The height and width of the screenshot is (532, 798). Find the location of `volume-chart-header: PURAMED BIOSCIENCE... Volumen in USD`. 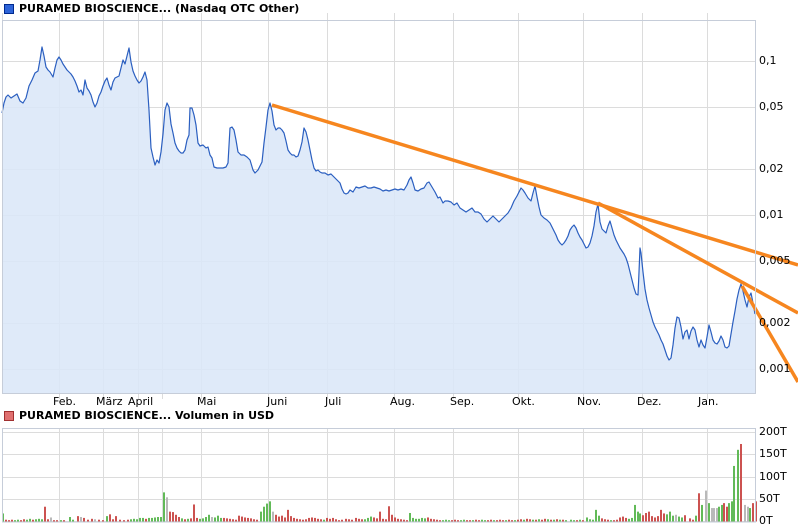

volume-chart-header: PURAMED BIOSCIENCE... Volumen in USD is located at coordinates (139, 415).